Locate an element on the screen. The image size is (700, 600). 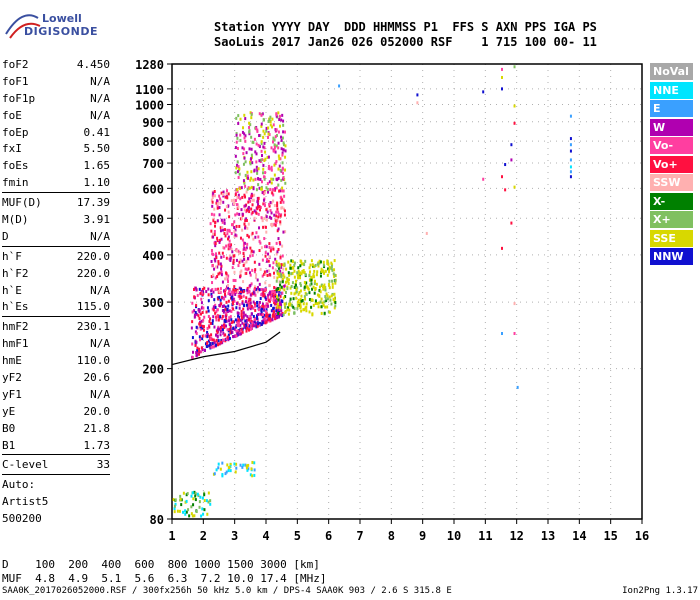
param-row: yE 20.0 is located at coordinates (56, 411).